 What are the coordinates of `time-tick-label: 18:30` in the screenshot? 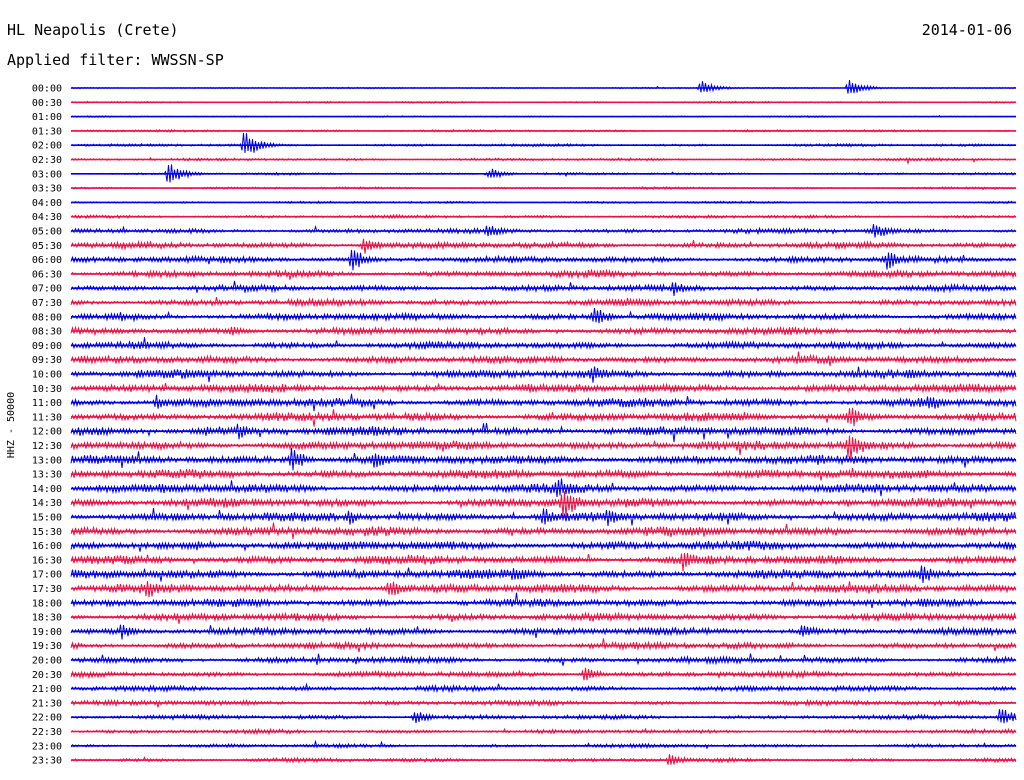 It's located at (47, 618).